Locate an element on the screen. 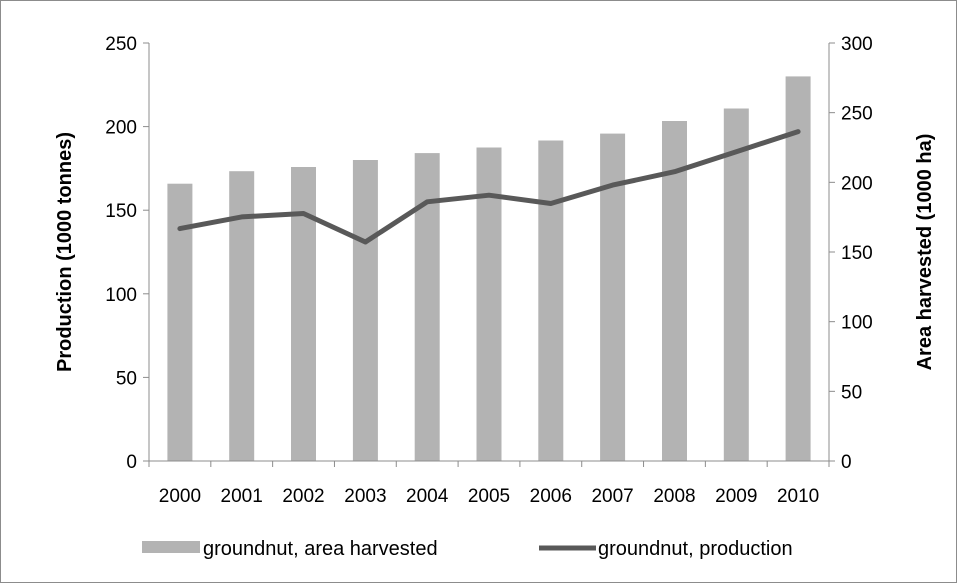  legend-label-production: groundnut, production is located at coordinates (695, 549).